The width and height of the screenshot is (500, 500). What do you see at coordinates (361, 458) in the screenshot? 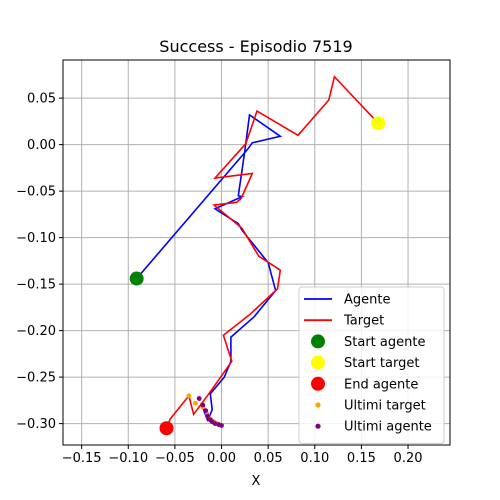
I see `x-tick-label: 0.15` at bounding box center [361, 458].